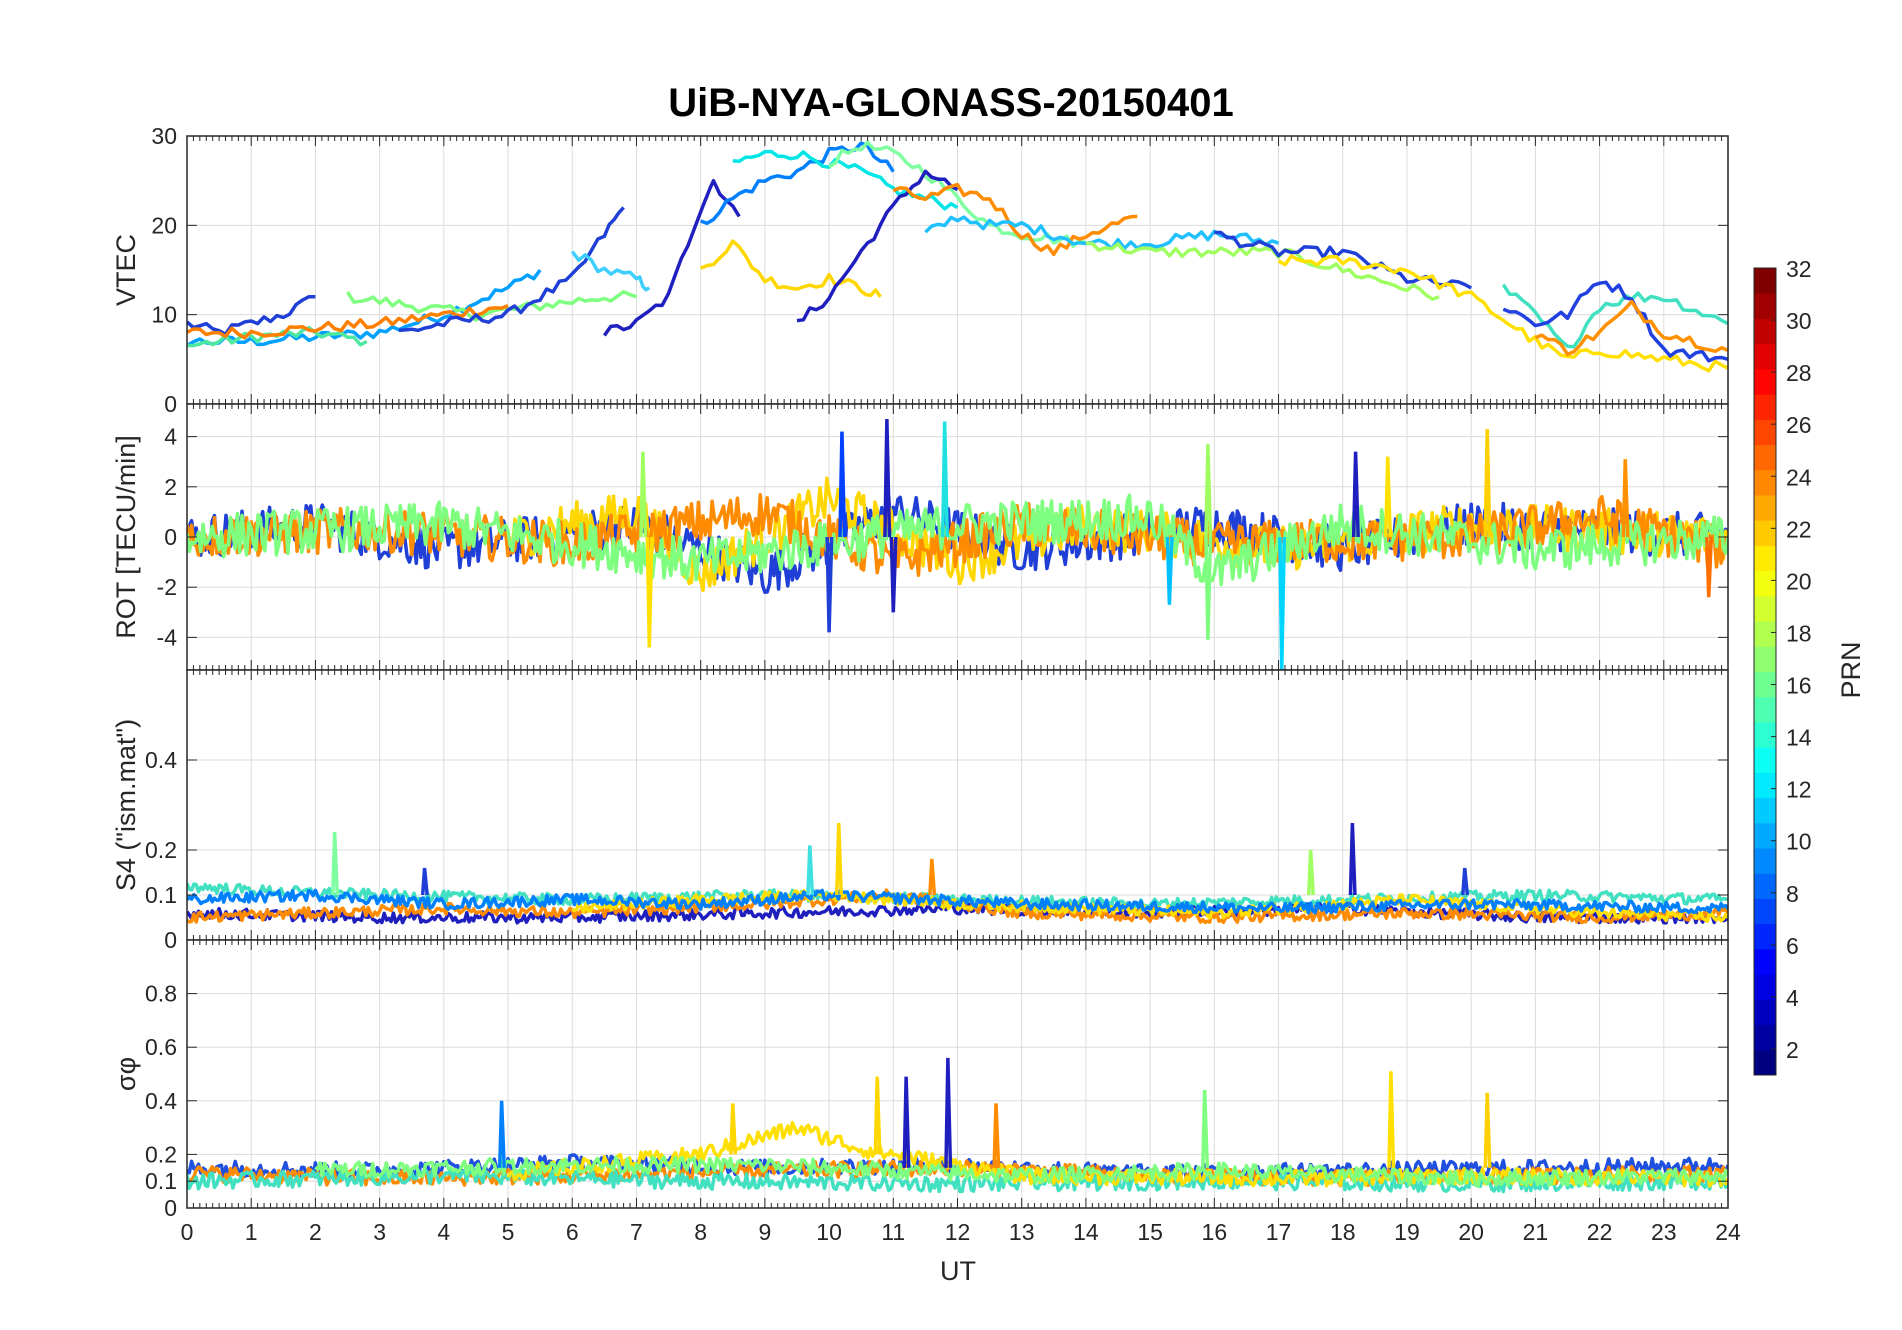  I want to click on x-tick-label: 8, so click(700, 1232).